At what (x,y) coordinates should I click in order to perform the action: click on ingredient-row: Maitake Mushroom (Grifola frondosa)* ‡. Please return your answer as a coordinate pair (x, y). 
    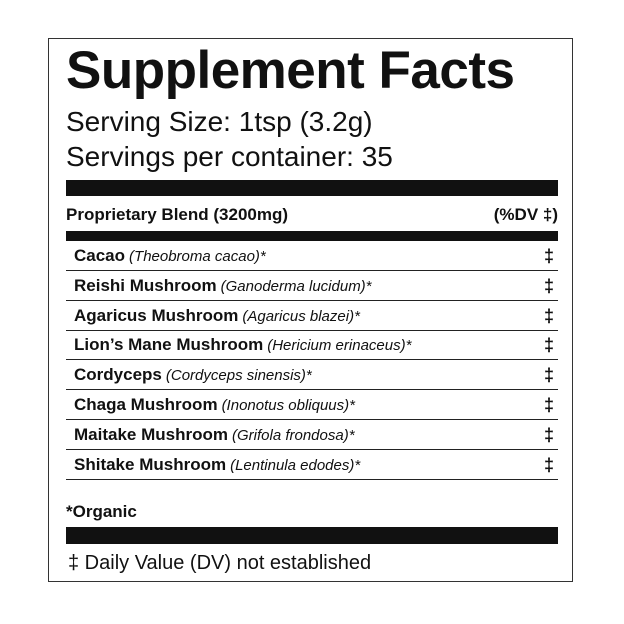
    Looking at the image, I should click on (312, 435).